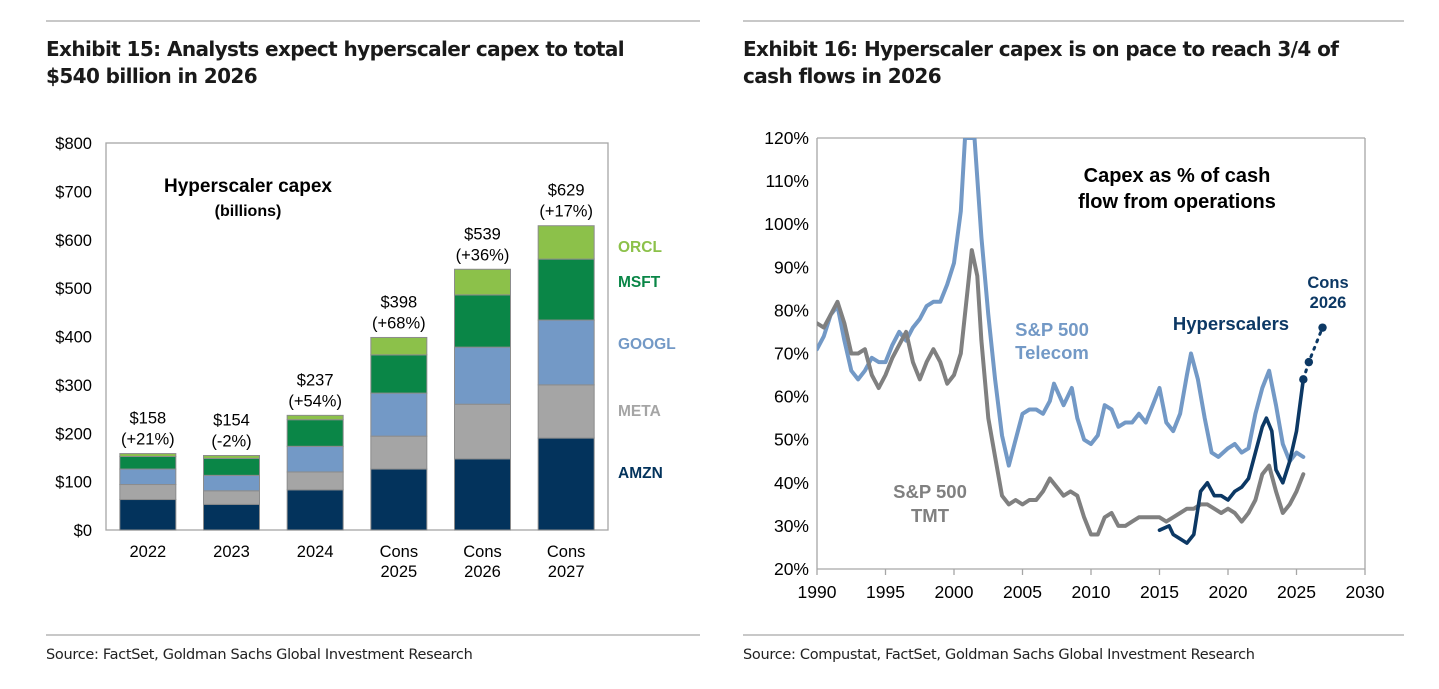 This screenshot has height=689, width=1439. I want to click on bar-chart-subtitle: (billions), so click(248, 211).